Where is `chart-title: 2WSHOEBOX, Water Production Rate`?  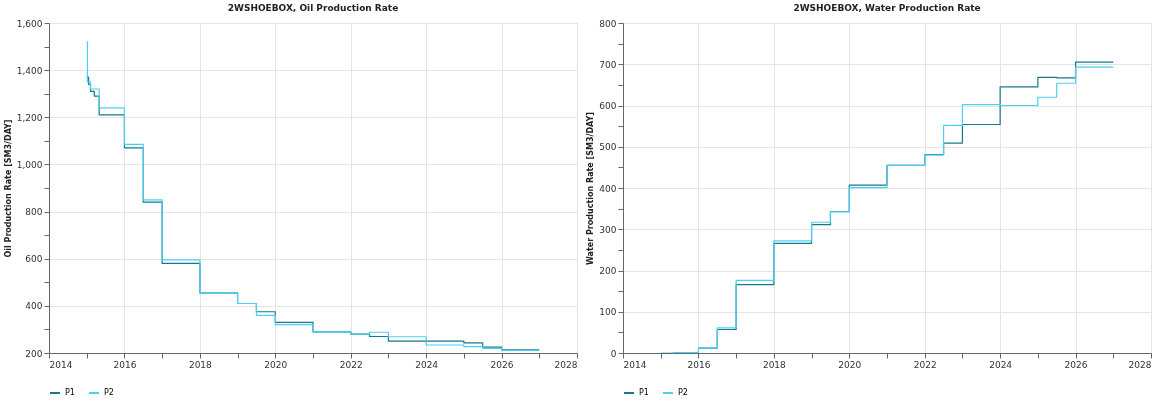 chart-title: 2WSHOEBOX, Water Production Rate is located at coordinates (887, 8).